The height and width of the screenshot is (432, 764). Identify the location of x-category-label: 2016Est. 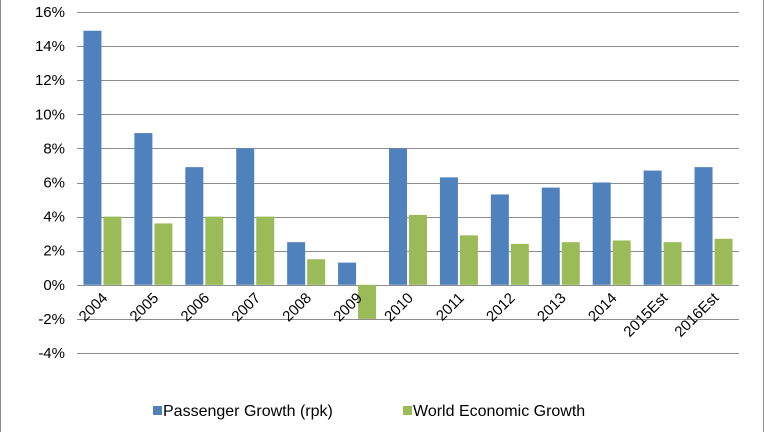
(697, 315).